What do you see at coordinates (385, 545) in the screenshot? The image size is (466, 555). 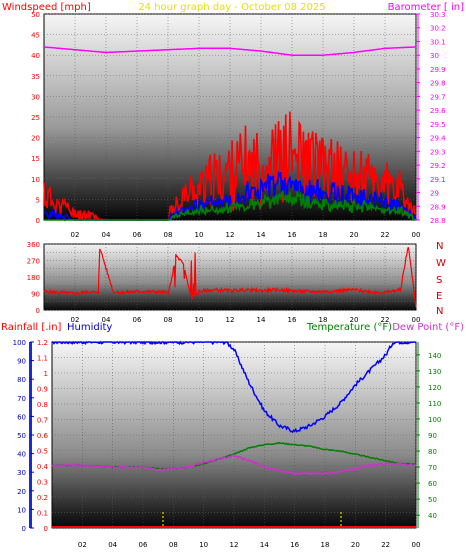 I see `temp-x-tick-label: 22` at bounding box center [385, 545].